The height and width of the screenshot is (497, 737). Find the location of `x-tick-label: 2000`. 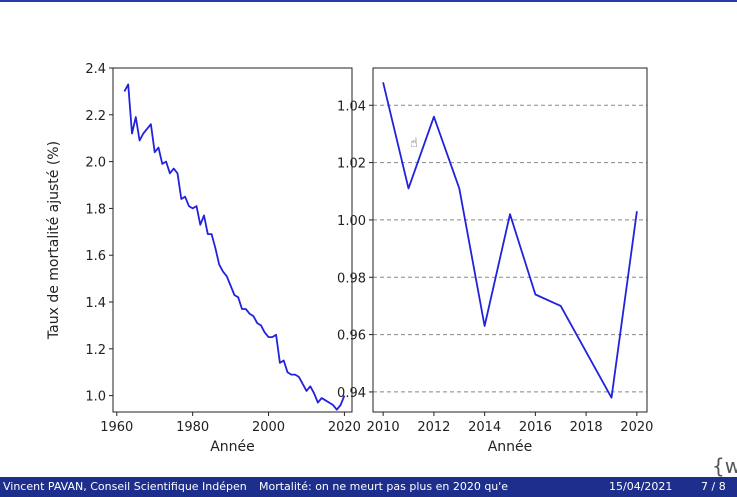

x-tick-label: 2000 is located at coordinates (268, 427).